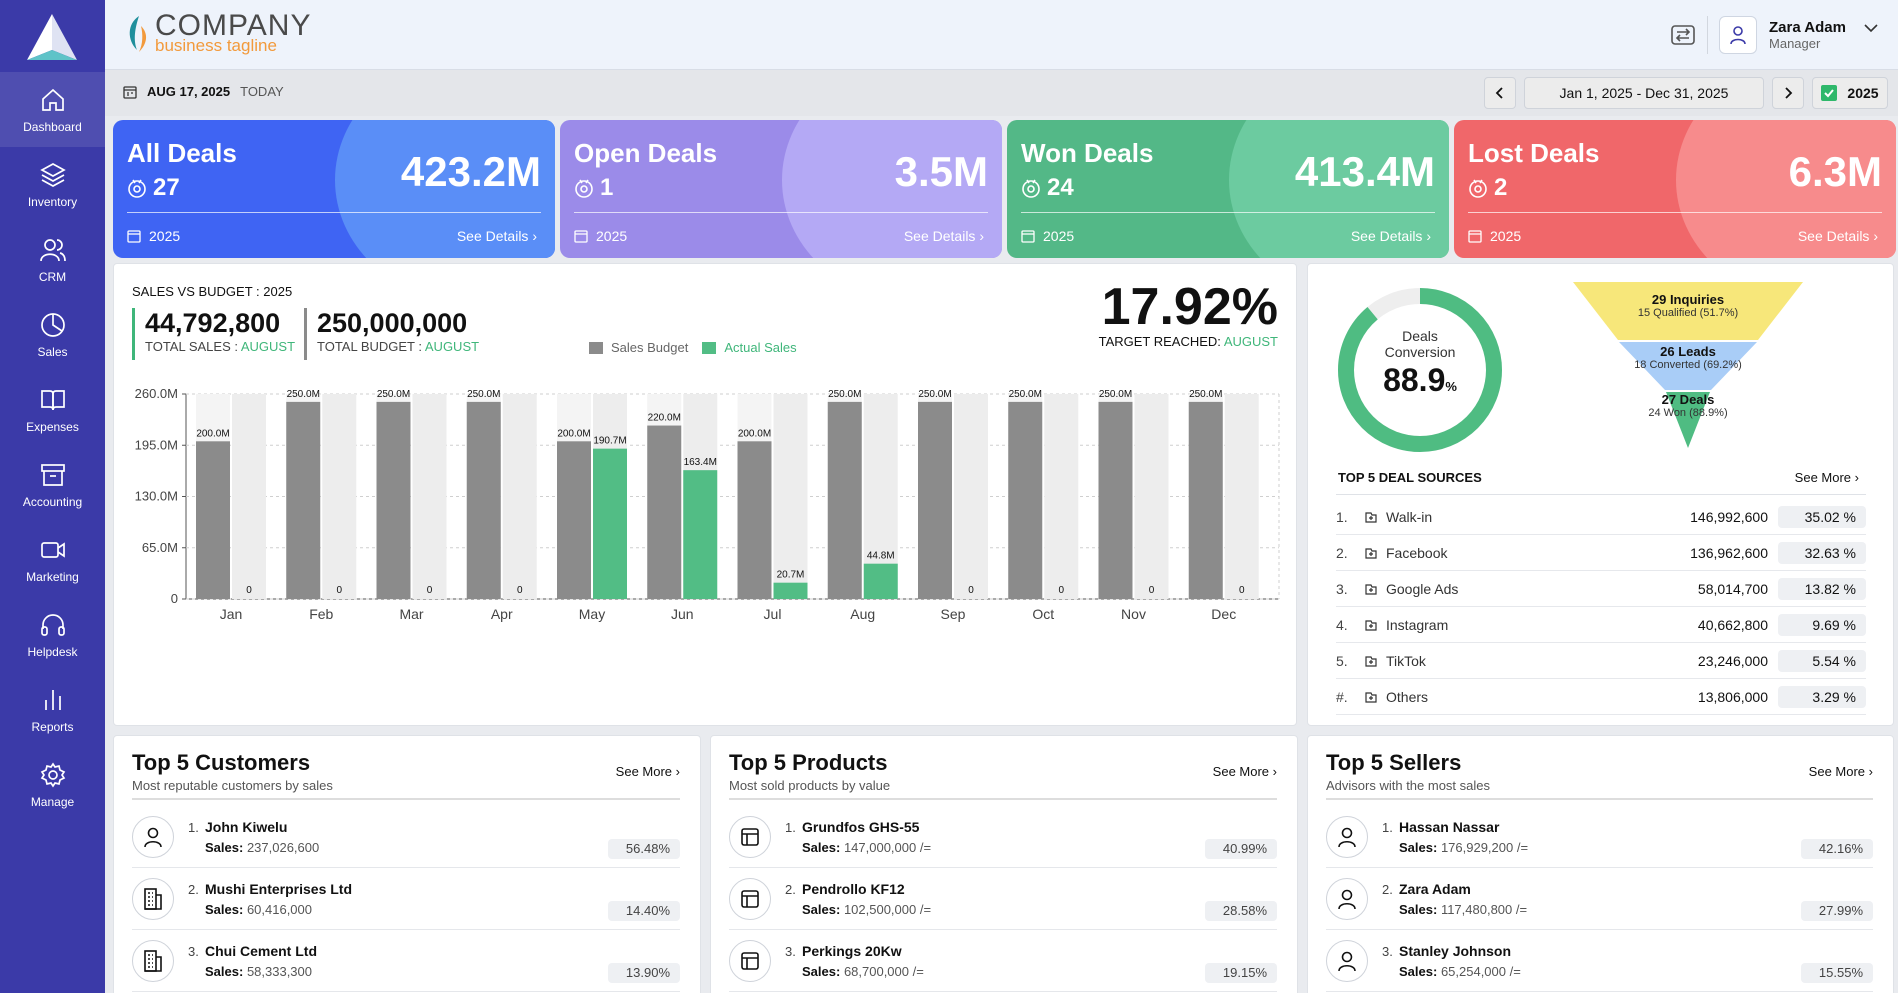 The height and width of the screenshot is (993, 1898). What do you see at coordinates (52, 559) in the screenshot?
I see `sidebar-item-marketing: Marketing` at bounding box center [52, 559].